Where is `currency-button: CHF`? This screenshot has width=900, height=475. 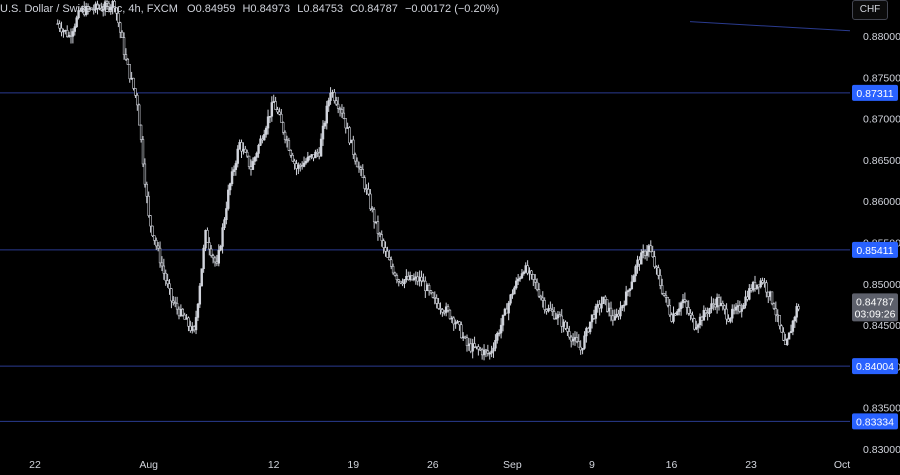
currency-button: CHF is located at coordinates (870, 10).